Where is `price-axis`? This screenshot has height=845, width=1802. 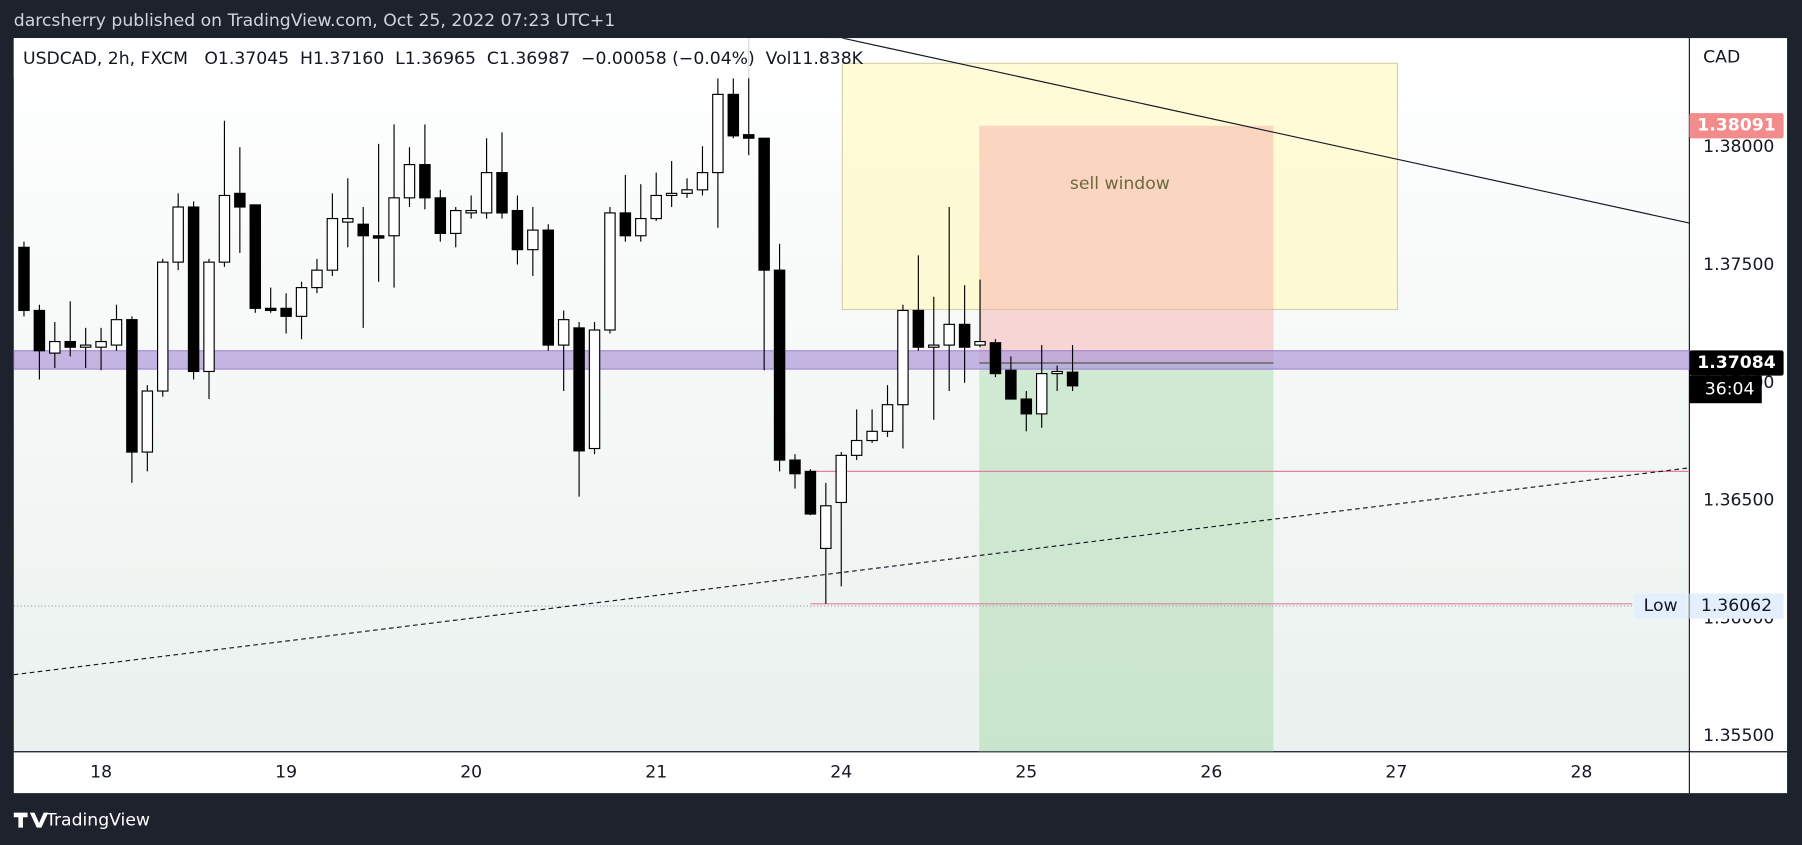
price-axis is located at coordinates (1738, 416).